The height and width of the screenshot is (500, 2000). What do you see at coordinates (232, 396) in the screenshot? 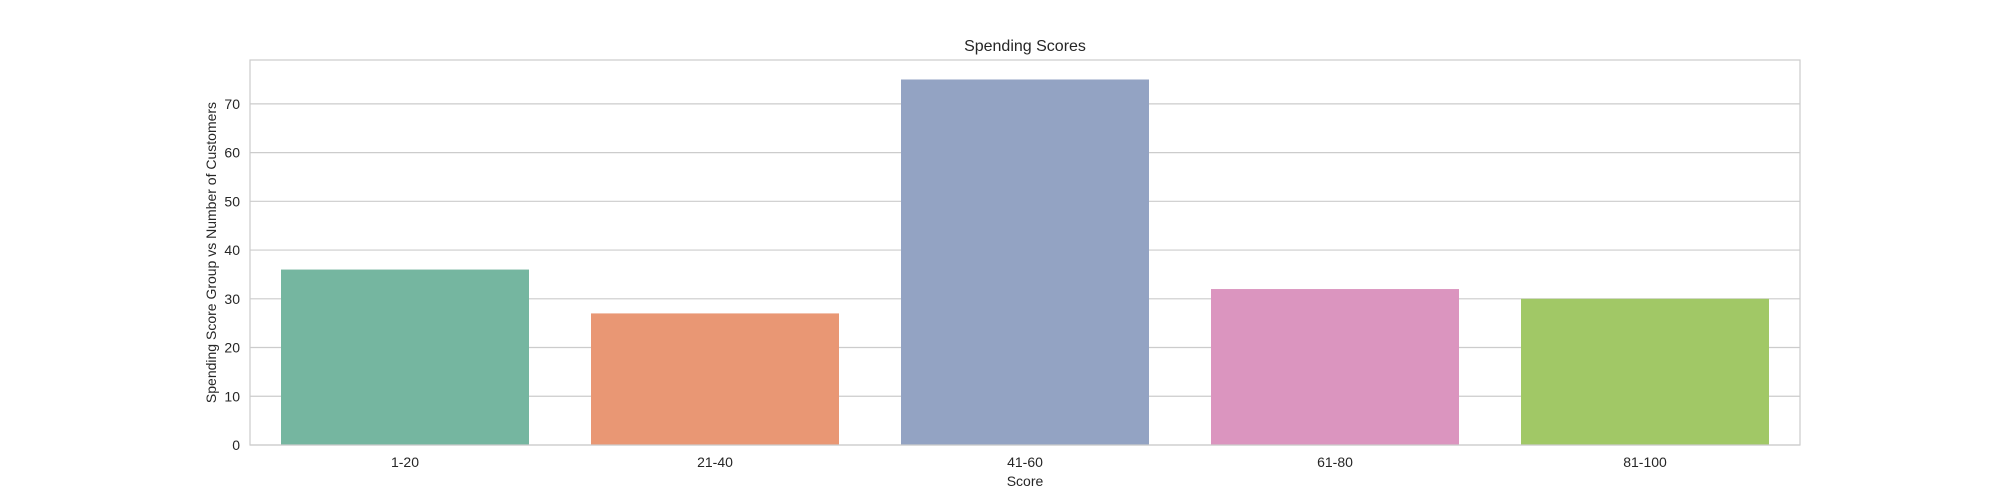
I see `y-tick-label: 10` at bounding box center [232, 396].